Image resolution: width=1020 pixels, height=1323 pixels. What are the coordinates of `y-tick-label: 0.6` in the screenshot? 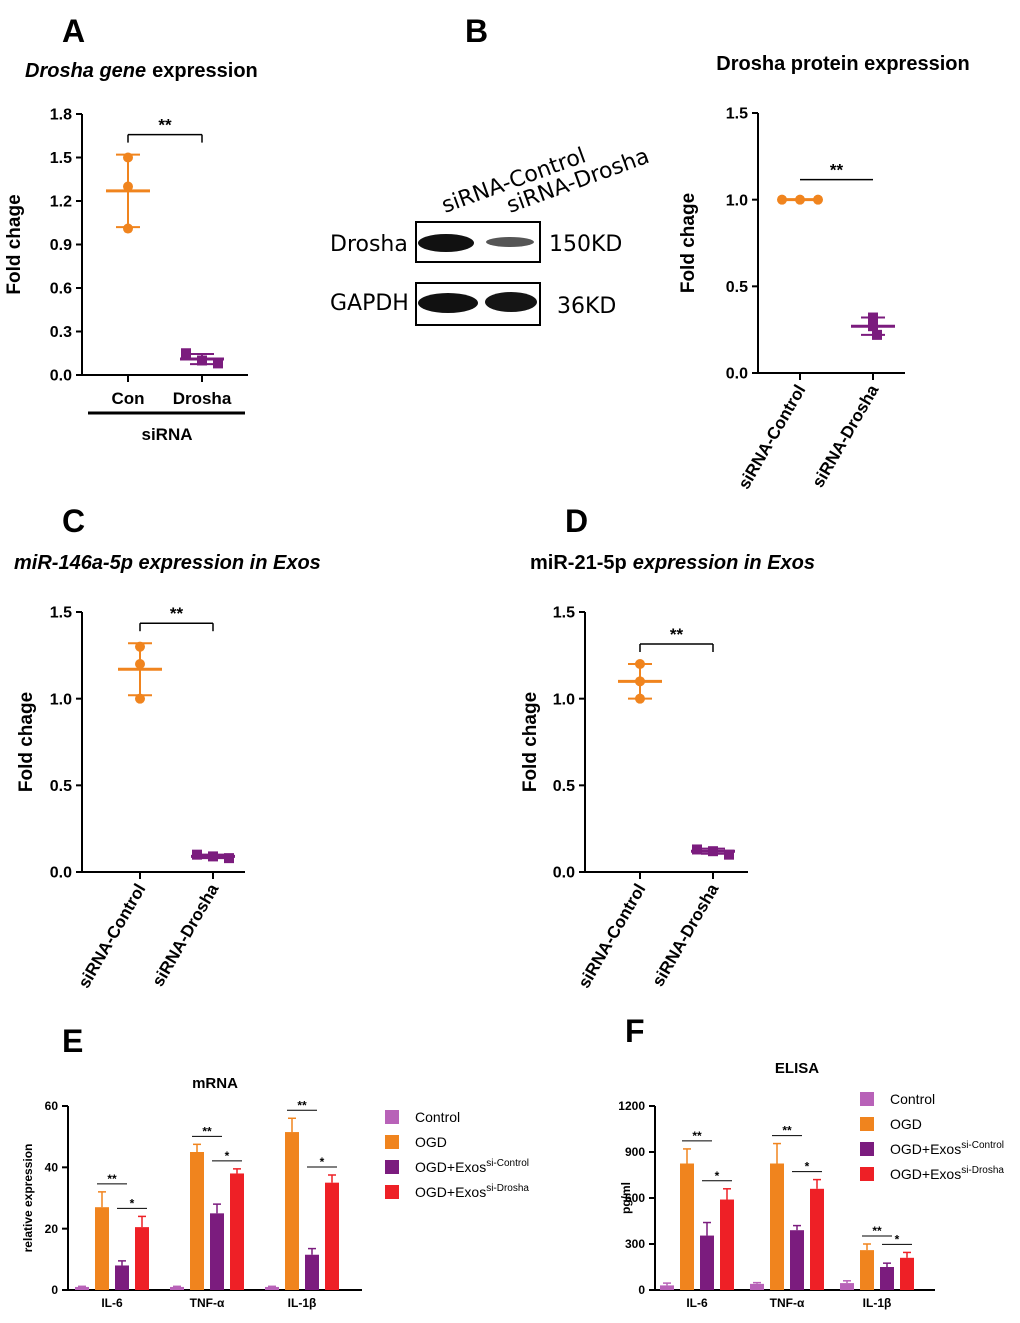 It's located at (61, 289).